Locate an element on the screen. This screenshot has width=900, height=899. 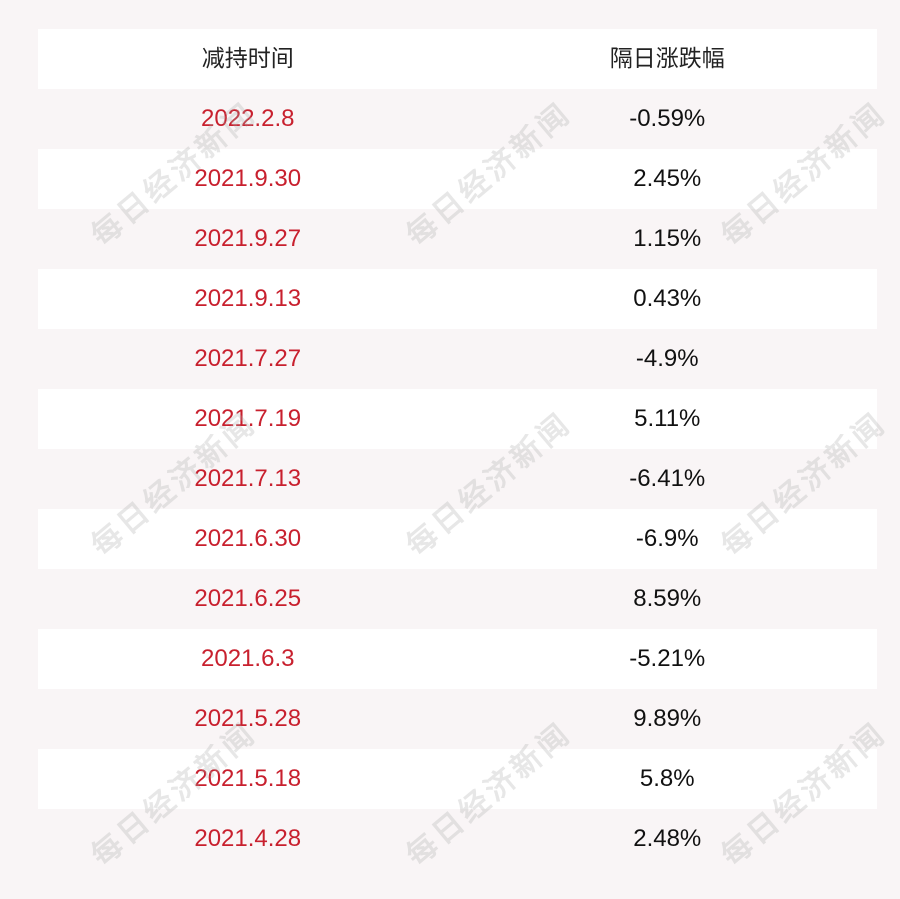
reduction-date-cell: 2022.2.8 is located at coordinates (248, 118).